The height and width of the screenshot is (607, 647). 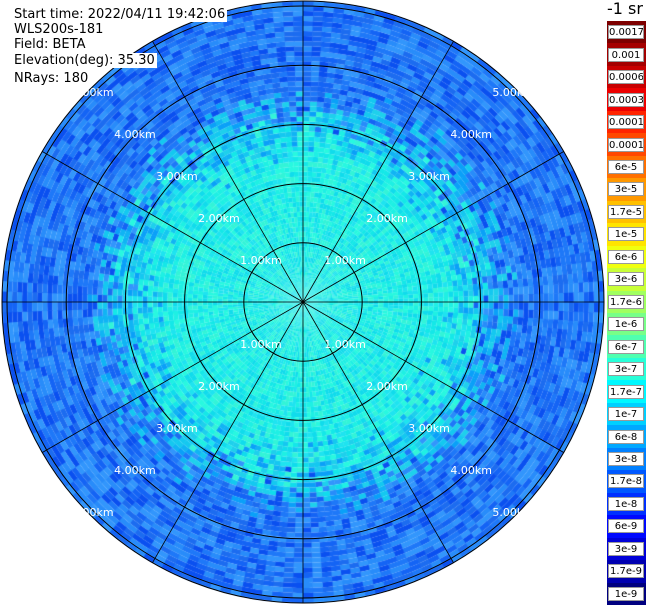 What do you see at coordinates (50, 44) in the screenshot?
I see `field-label: Field: BETA` at bounding box center [50, 44].